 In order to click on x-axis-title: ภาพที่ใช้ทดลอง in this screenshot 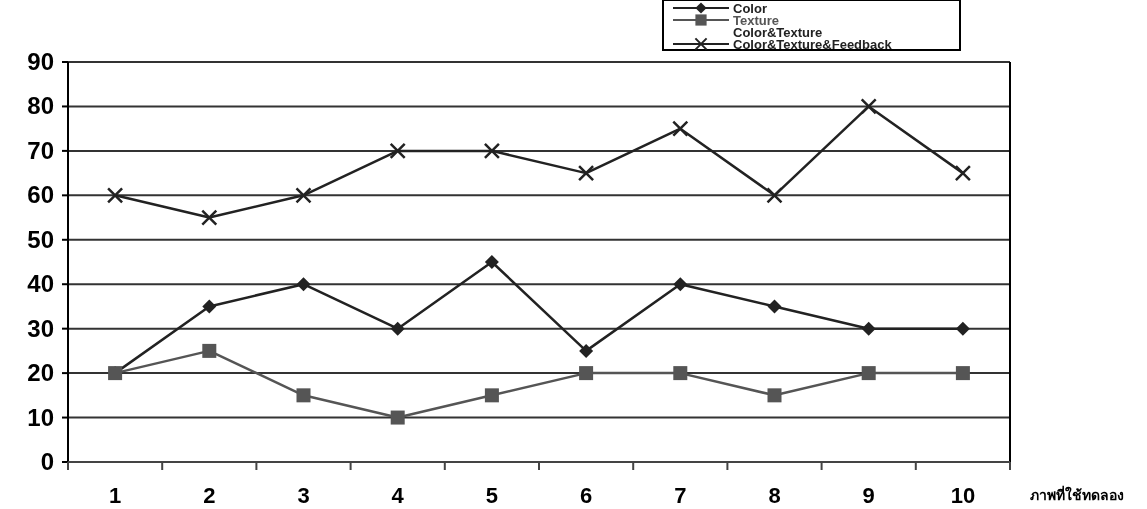, I will do `click(1077, 494)`.